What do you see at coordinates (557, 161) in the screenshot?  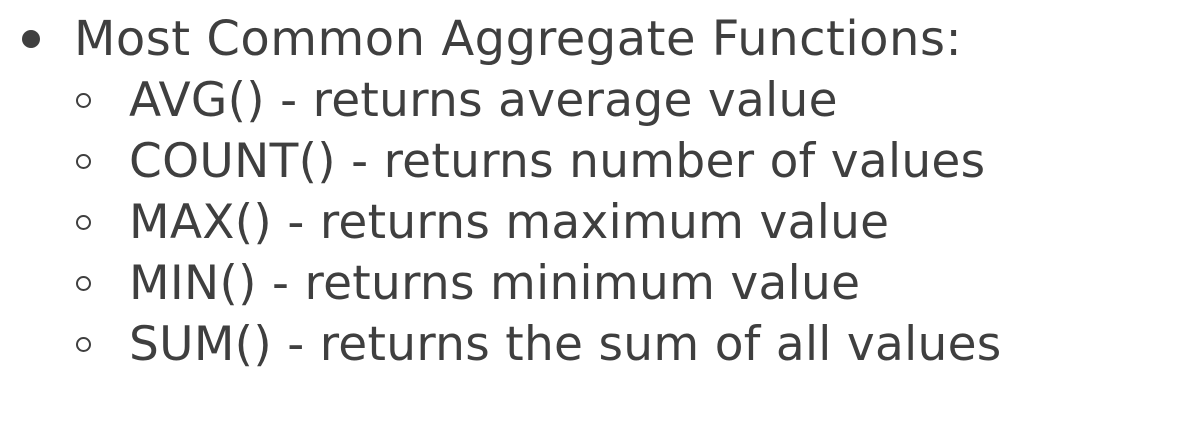 I see `sub-item-text: COUNT() - returns number of values` at bounding box center [557, 161].